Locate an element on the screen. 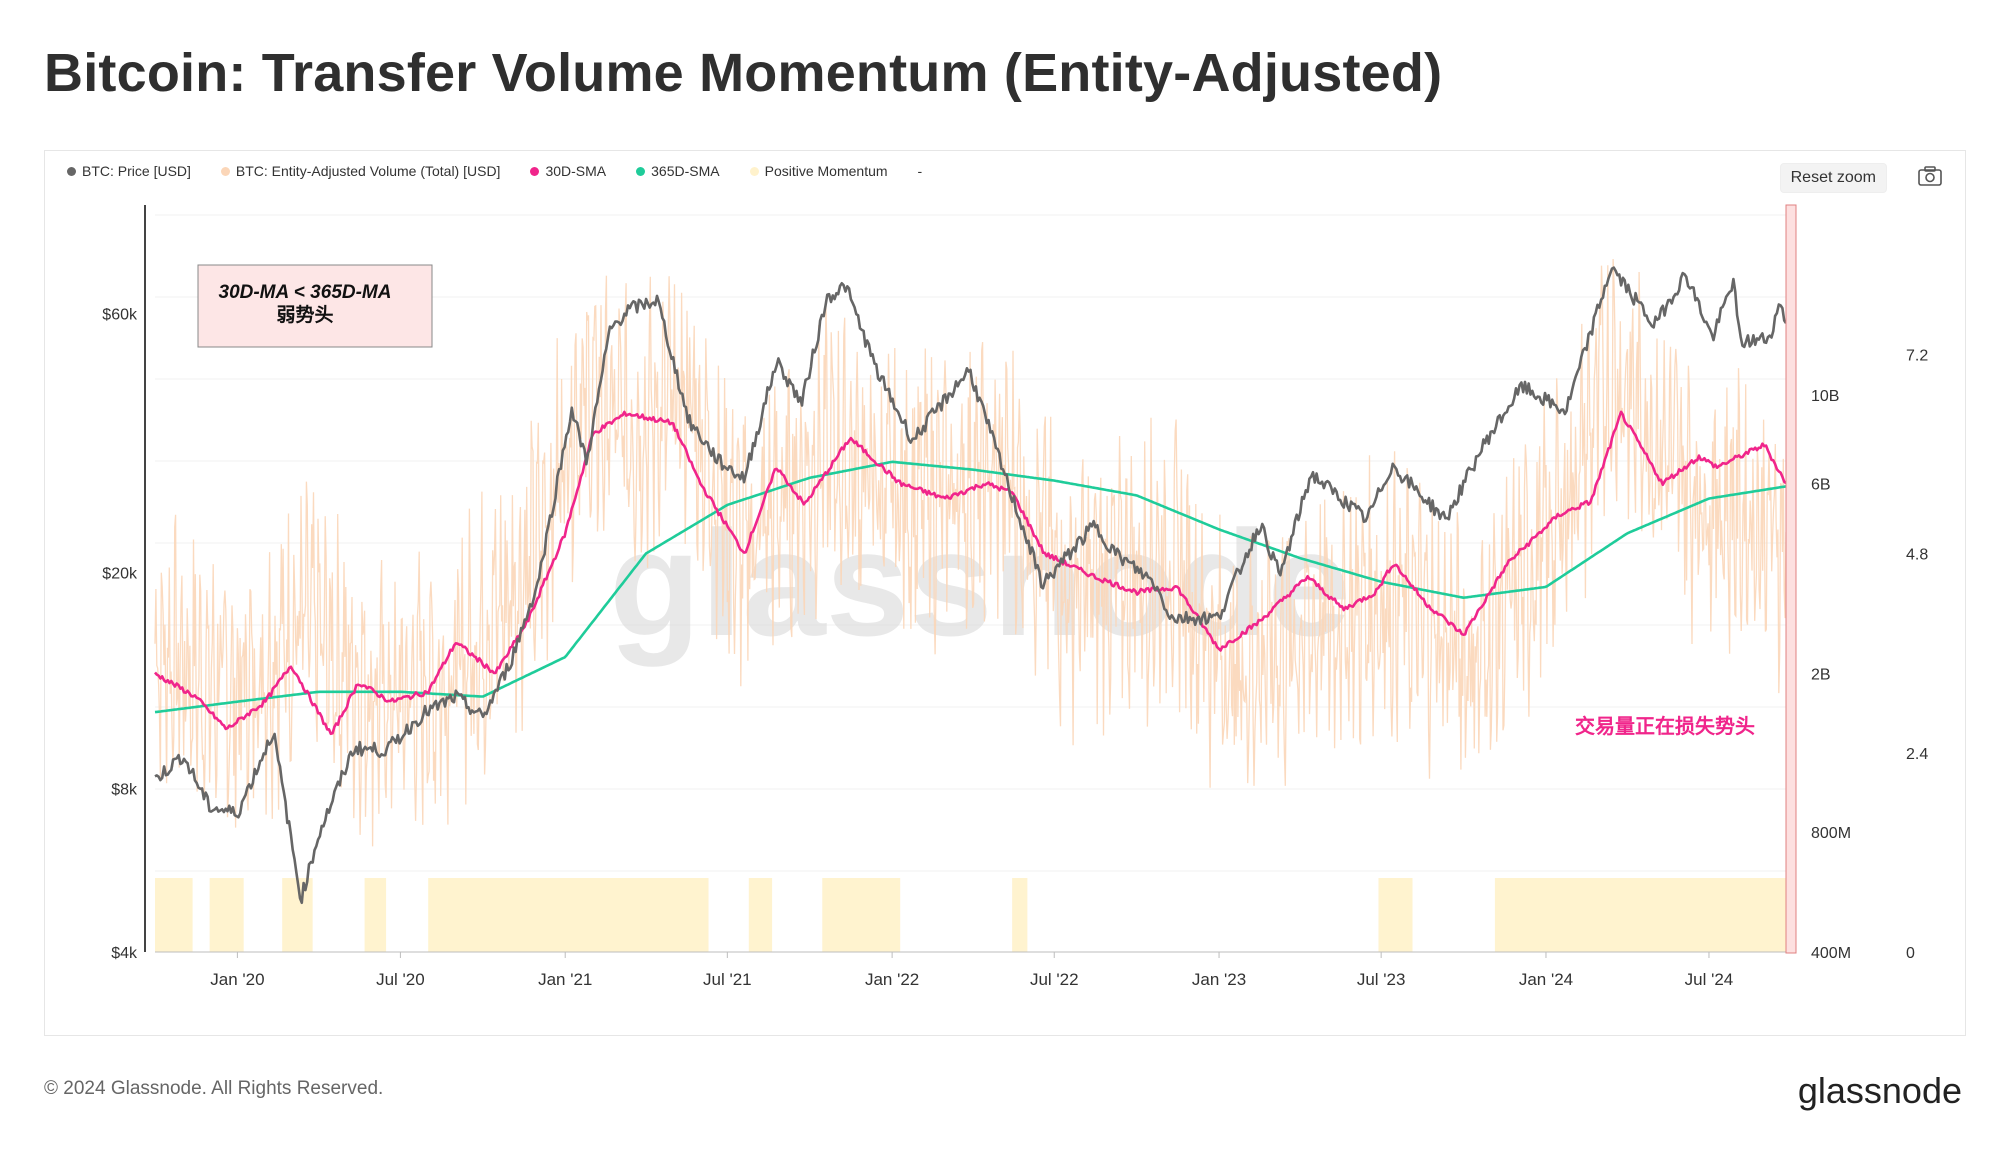 The height and width of the screenshot is (1152, 2000). annotation-note: 交易量正在损失势头 is located at coordinates (1665, 726).